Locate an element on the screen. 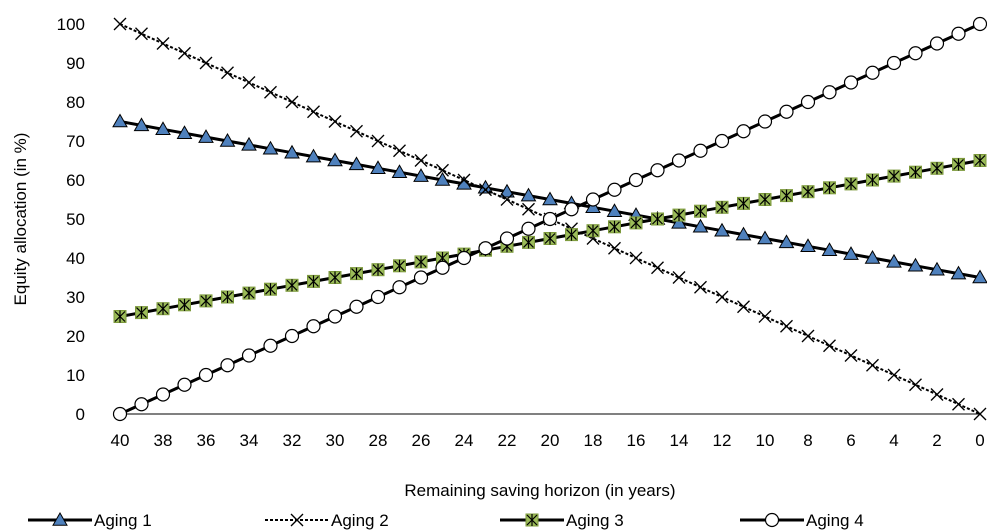  legend-item: Aging 4 is located at coordinates (802, 520).